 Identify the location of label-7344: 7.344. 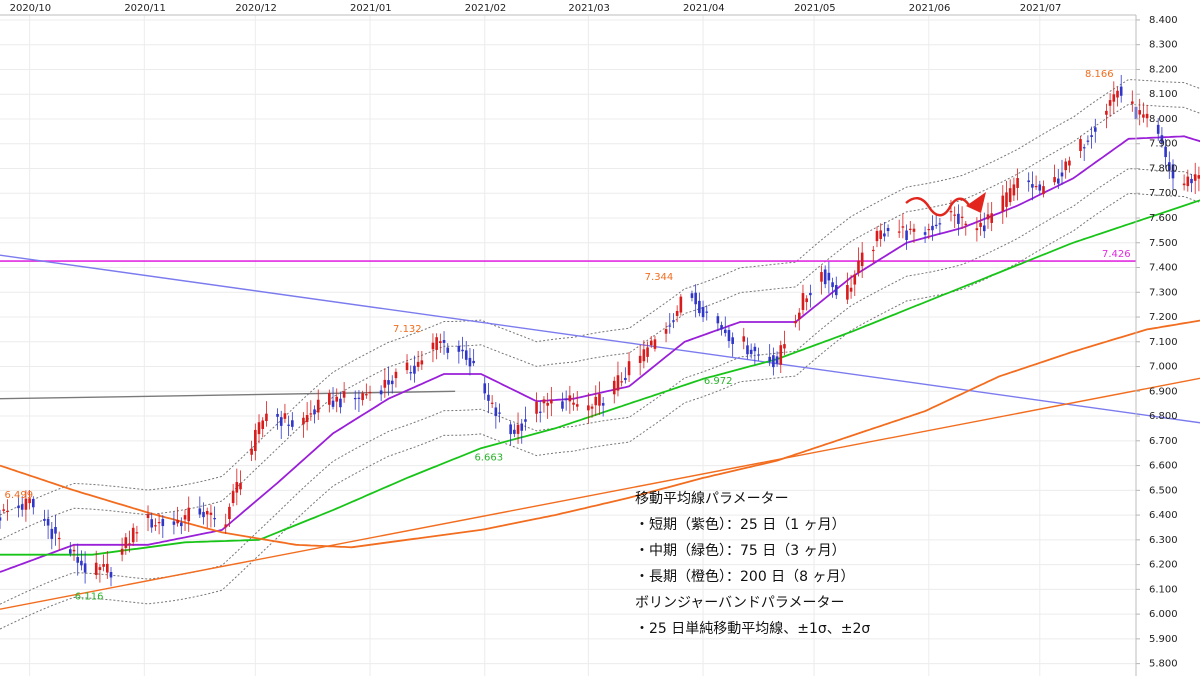
(659, 277).